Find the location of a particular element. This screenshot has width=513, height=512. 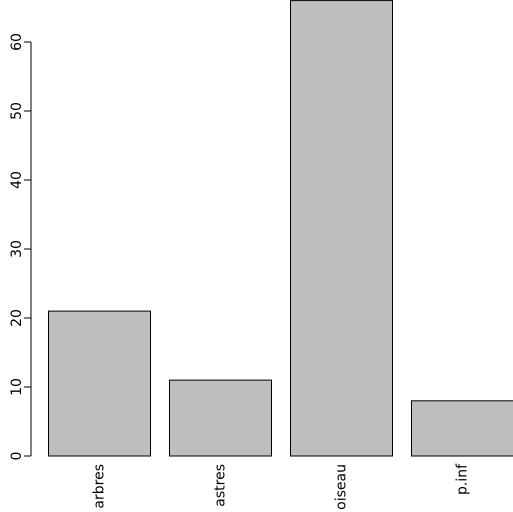

x-category-label: oiseau is located at coordinates (342, 487).